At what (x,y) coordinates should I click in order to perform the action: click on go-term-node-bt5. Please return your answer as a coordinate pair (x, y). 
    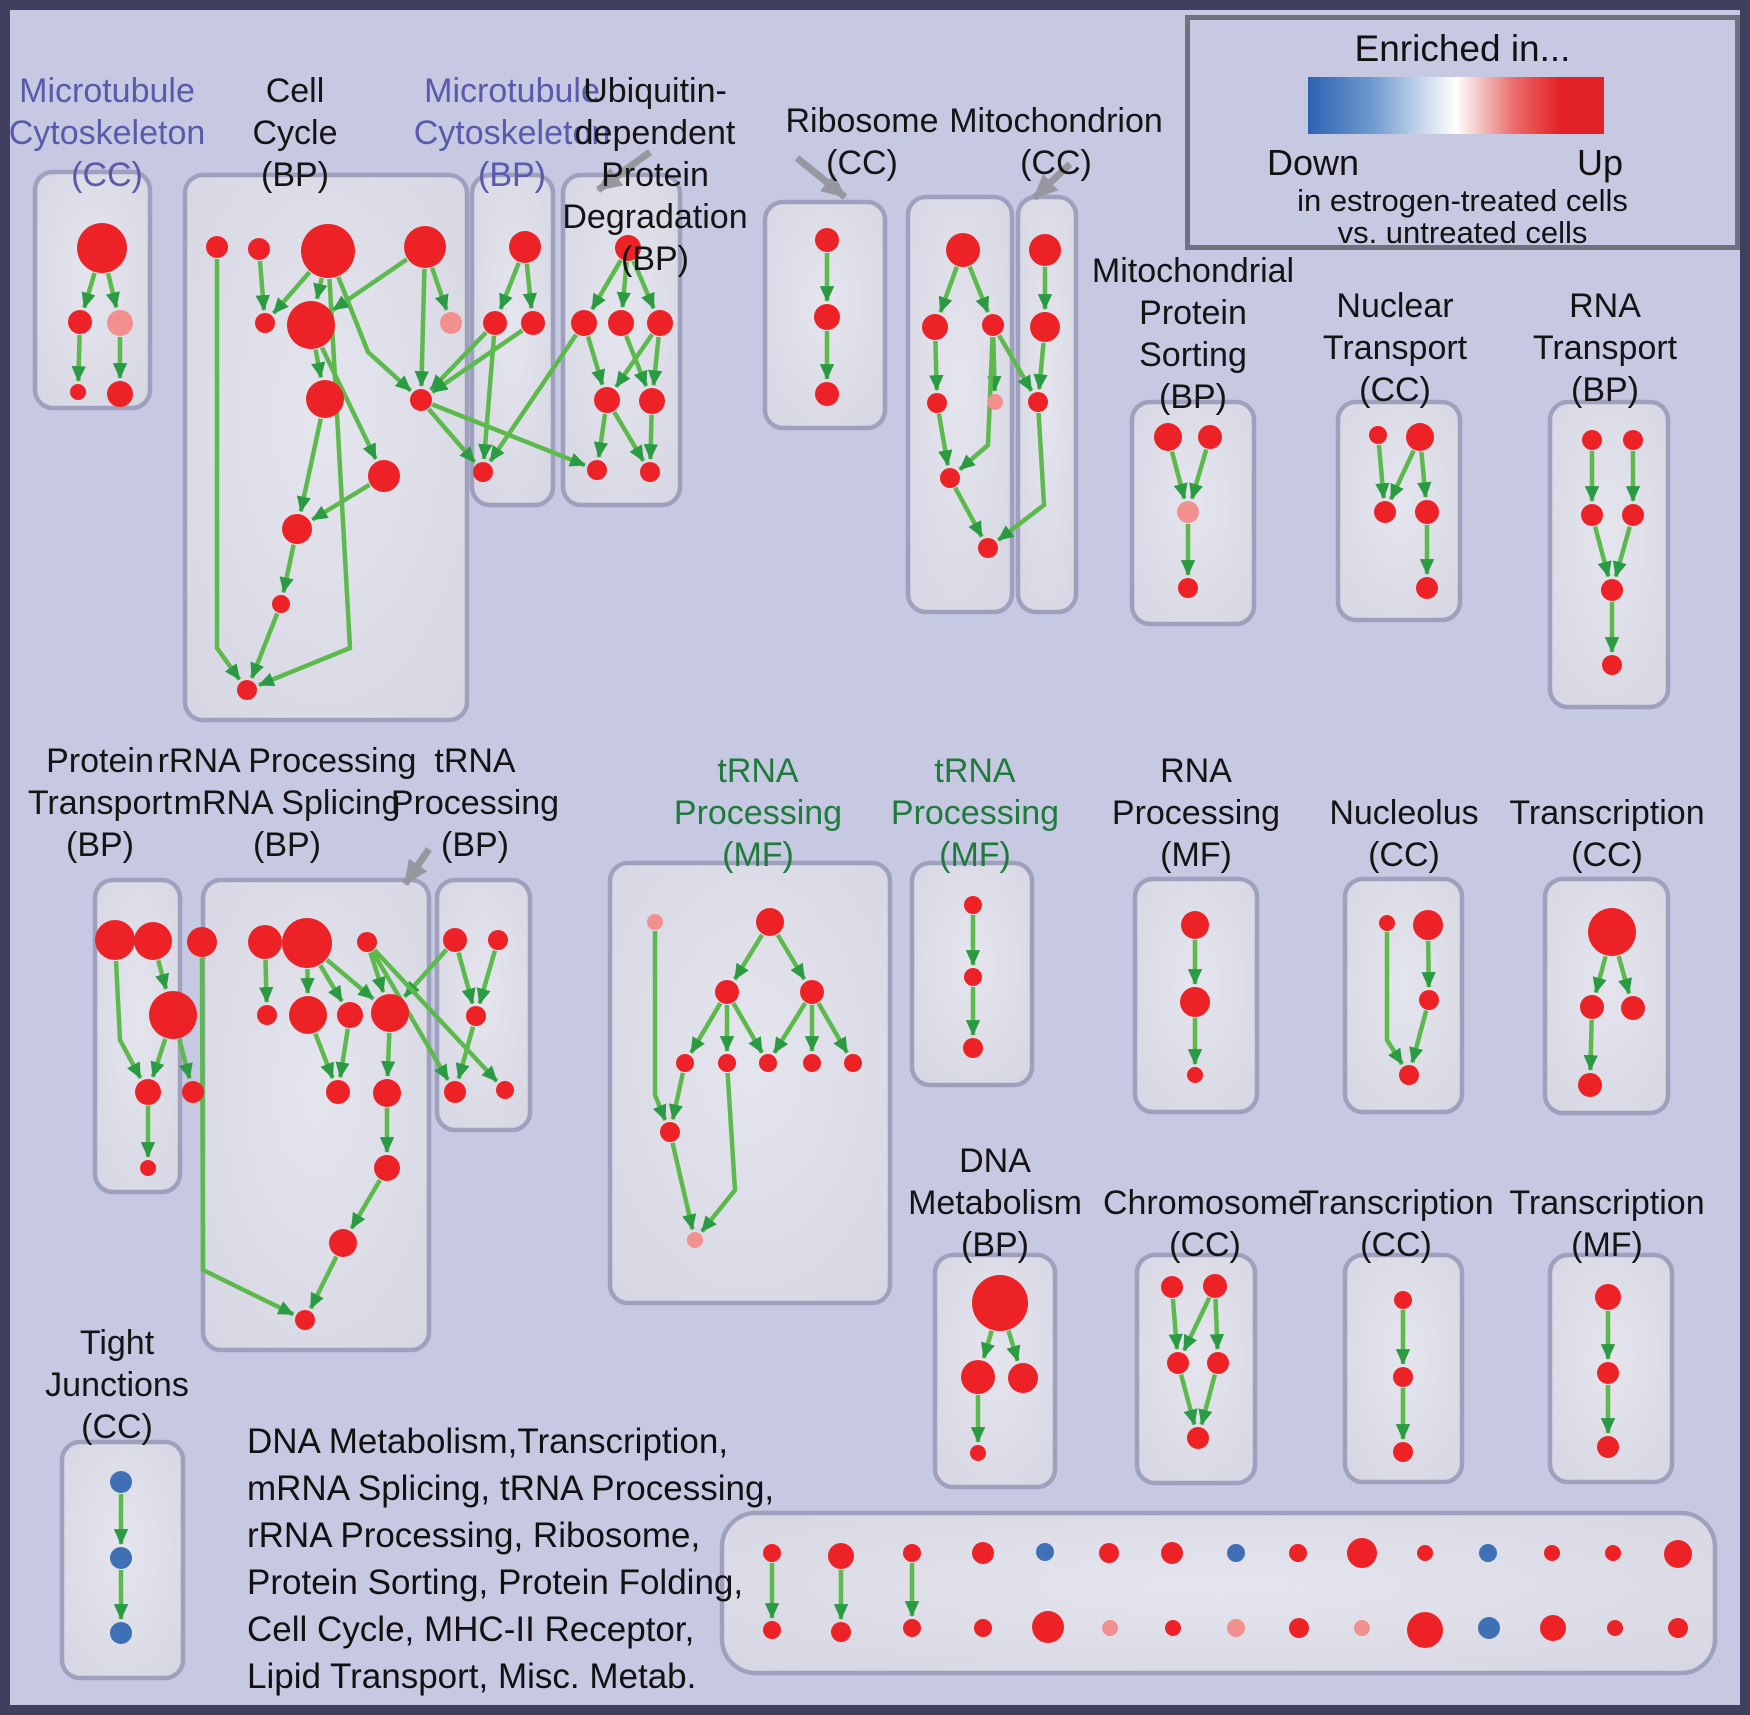
    Looking at the image, I should click on (1045, 1552).